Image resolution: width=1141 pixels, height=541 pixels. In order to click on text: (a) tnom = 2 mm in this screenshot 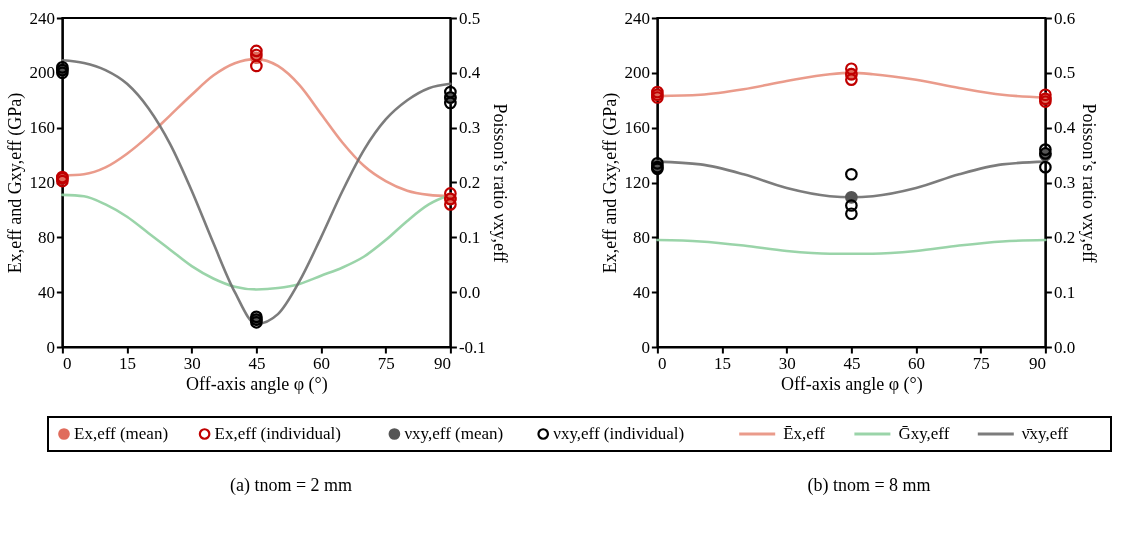, I will do `click(291, 485)`.